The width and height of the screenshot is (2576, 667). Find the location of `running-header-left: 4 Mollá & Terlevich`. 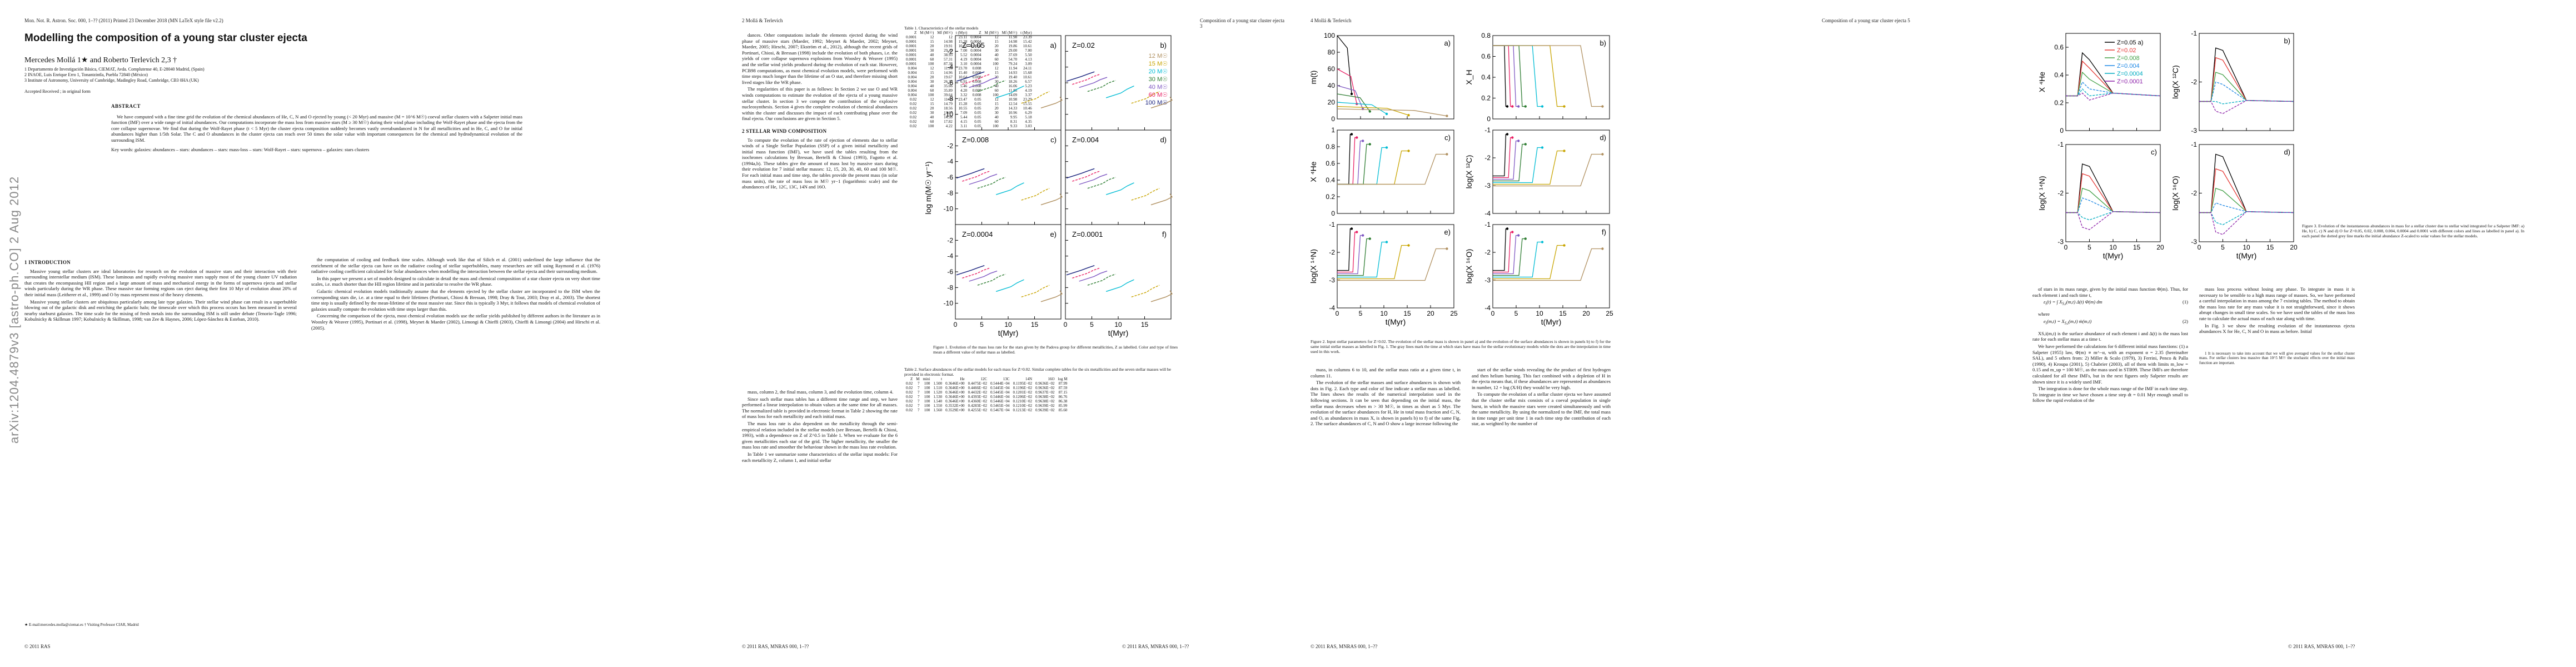

running-header-left: 4 Mollá & Terlevich is located at coordinates (1331, 20).